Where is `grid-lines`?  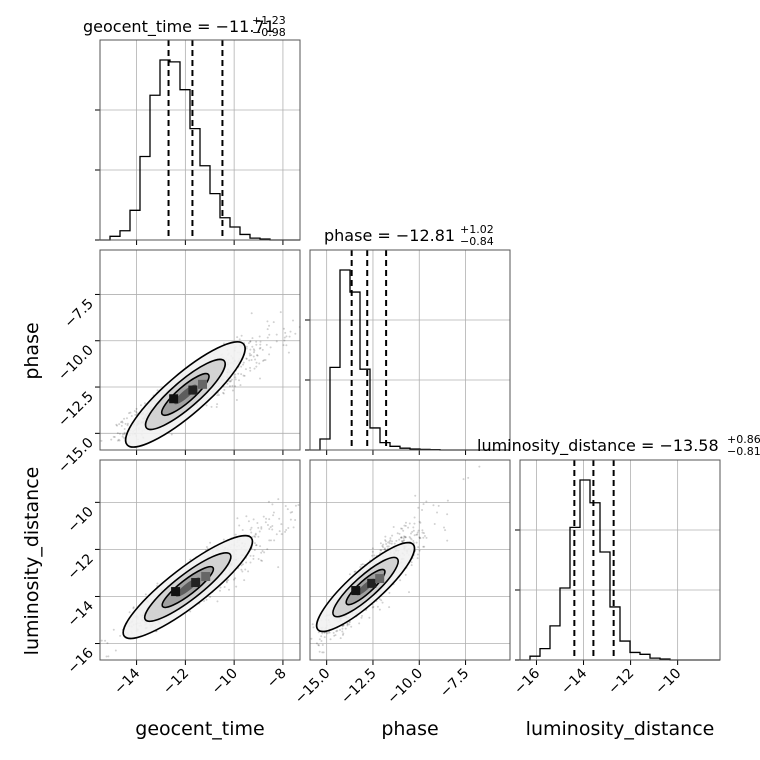 grid-lines is located at coordinates (200, 140).